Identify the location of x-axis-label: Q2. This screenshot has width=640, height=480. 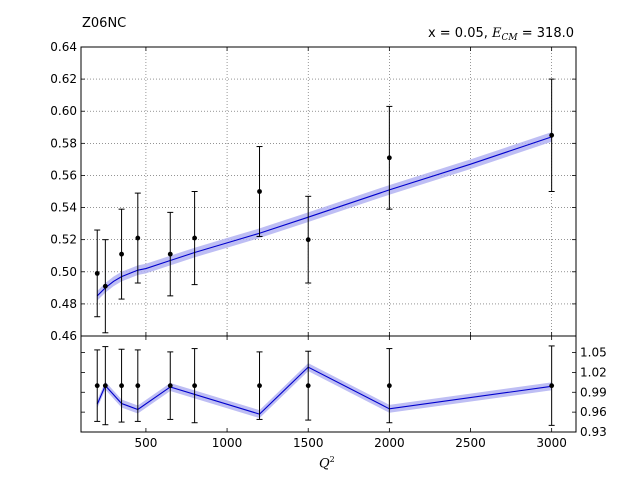
(327, 463).